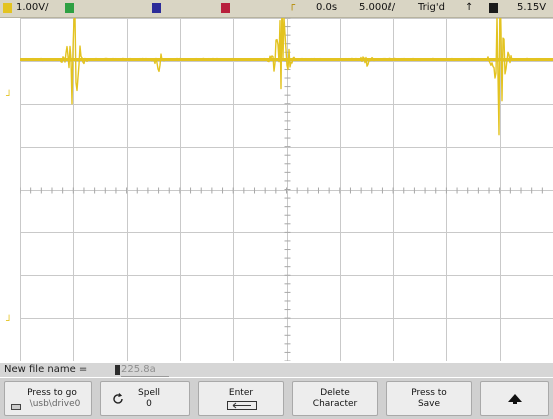  I want to click on enter-arrow-icon, so click(242, 405).